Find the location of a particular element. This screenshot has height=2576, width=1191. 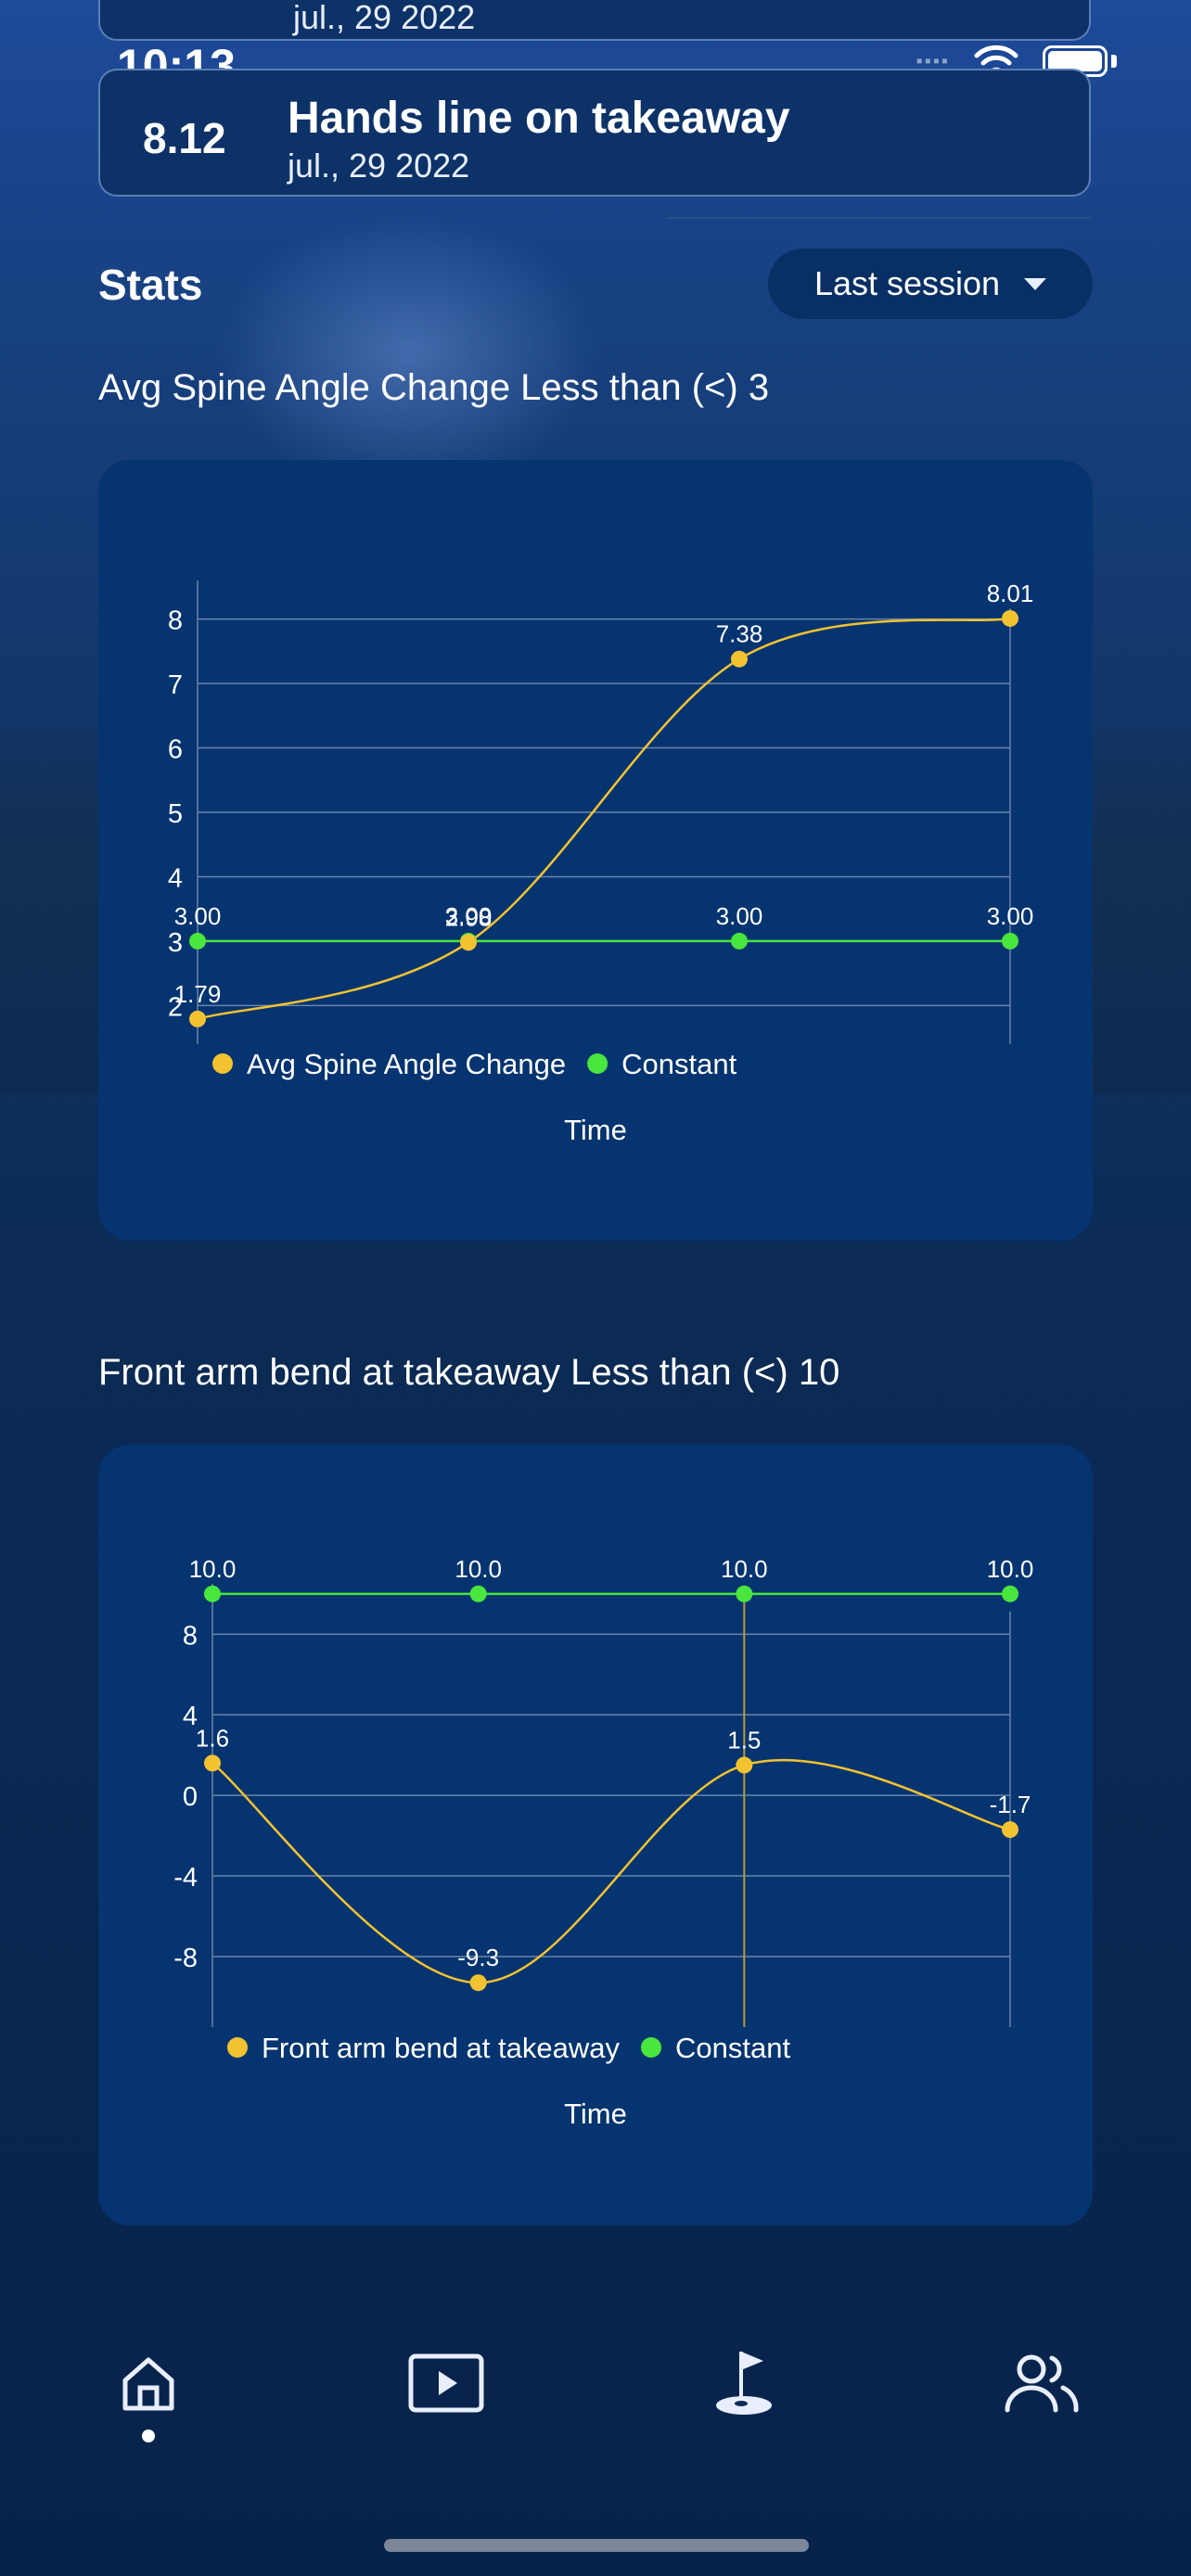

chart-1-title: Avg Spine Angle Change Less than (<) 3 is located at coordinates (434, 388).